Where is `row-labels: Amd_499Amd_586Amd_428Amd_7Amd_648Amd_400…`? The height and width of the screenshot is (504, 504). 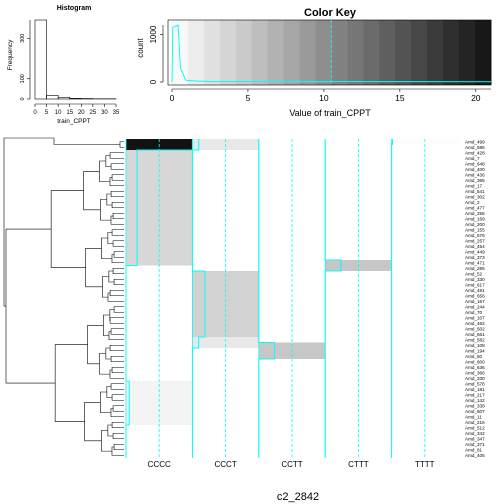
row-labels: Amd_499Amd_586Amd_428Amd_7Amd_648Amd_400… is located at coordinates (475, 298).